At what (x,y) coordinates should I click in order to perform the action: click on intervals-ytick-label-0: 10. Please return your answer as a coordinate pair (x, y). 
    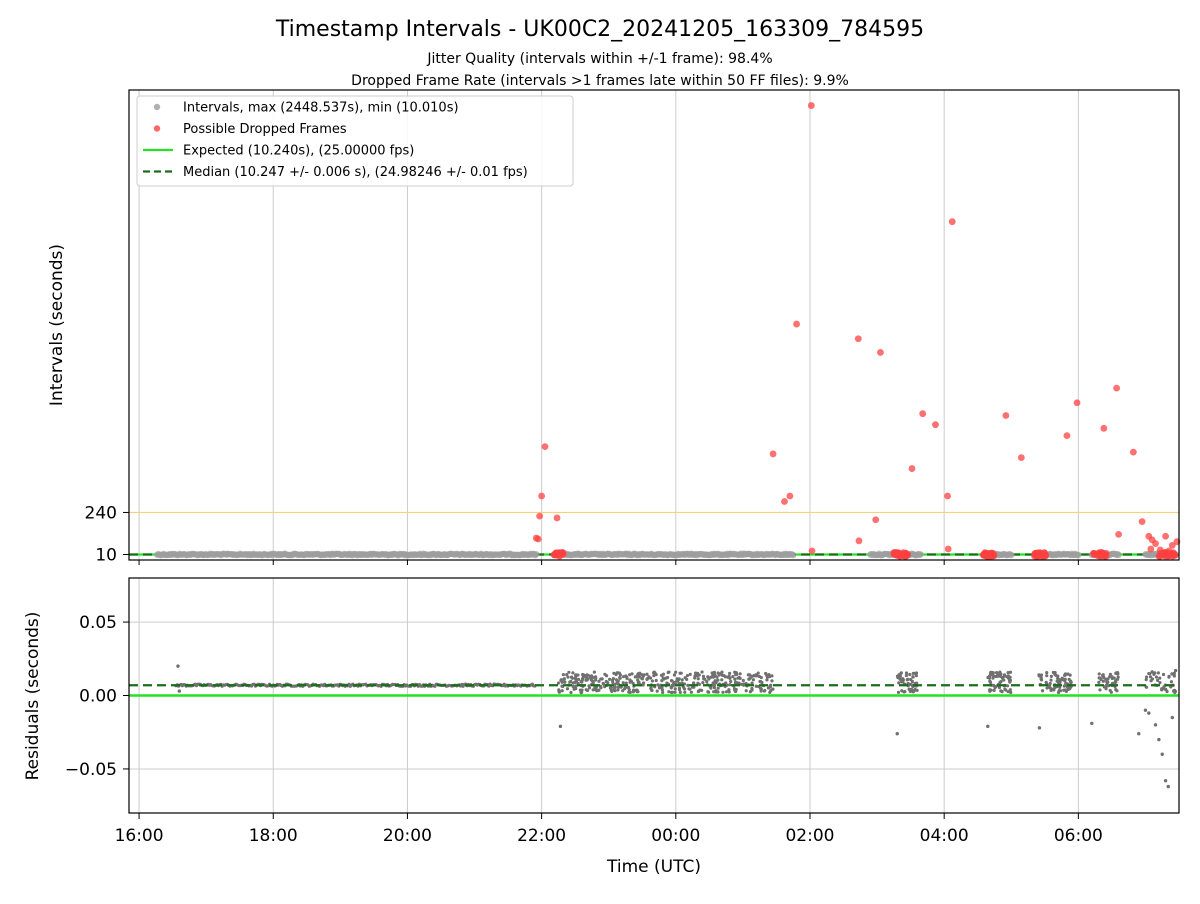
    Looking at the image, I should click on (106, 556).